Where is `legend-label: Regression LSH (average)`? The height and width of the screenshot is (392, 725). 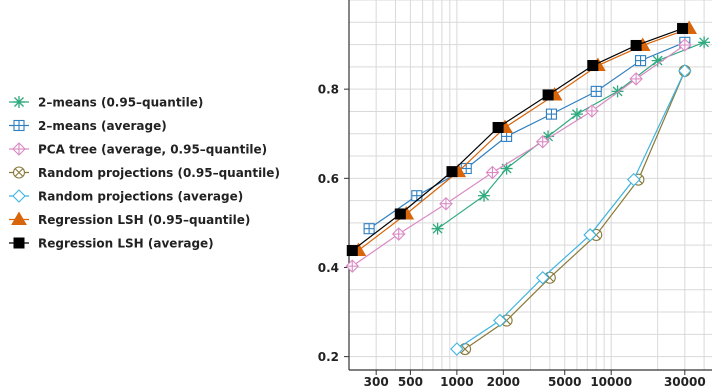 legend-label: Regression LSH (average) is located at coordinates (126, 244).